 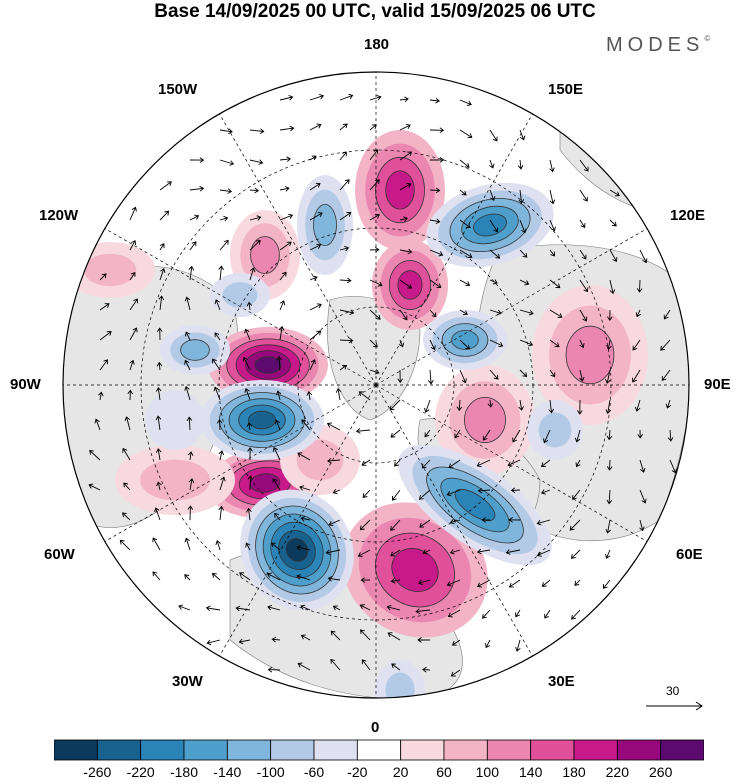 I want to click on label-120w: 120W, so click(x=59, y=215).